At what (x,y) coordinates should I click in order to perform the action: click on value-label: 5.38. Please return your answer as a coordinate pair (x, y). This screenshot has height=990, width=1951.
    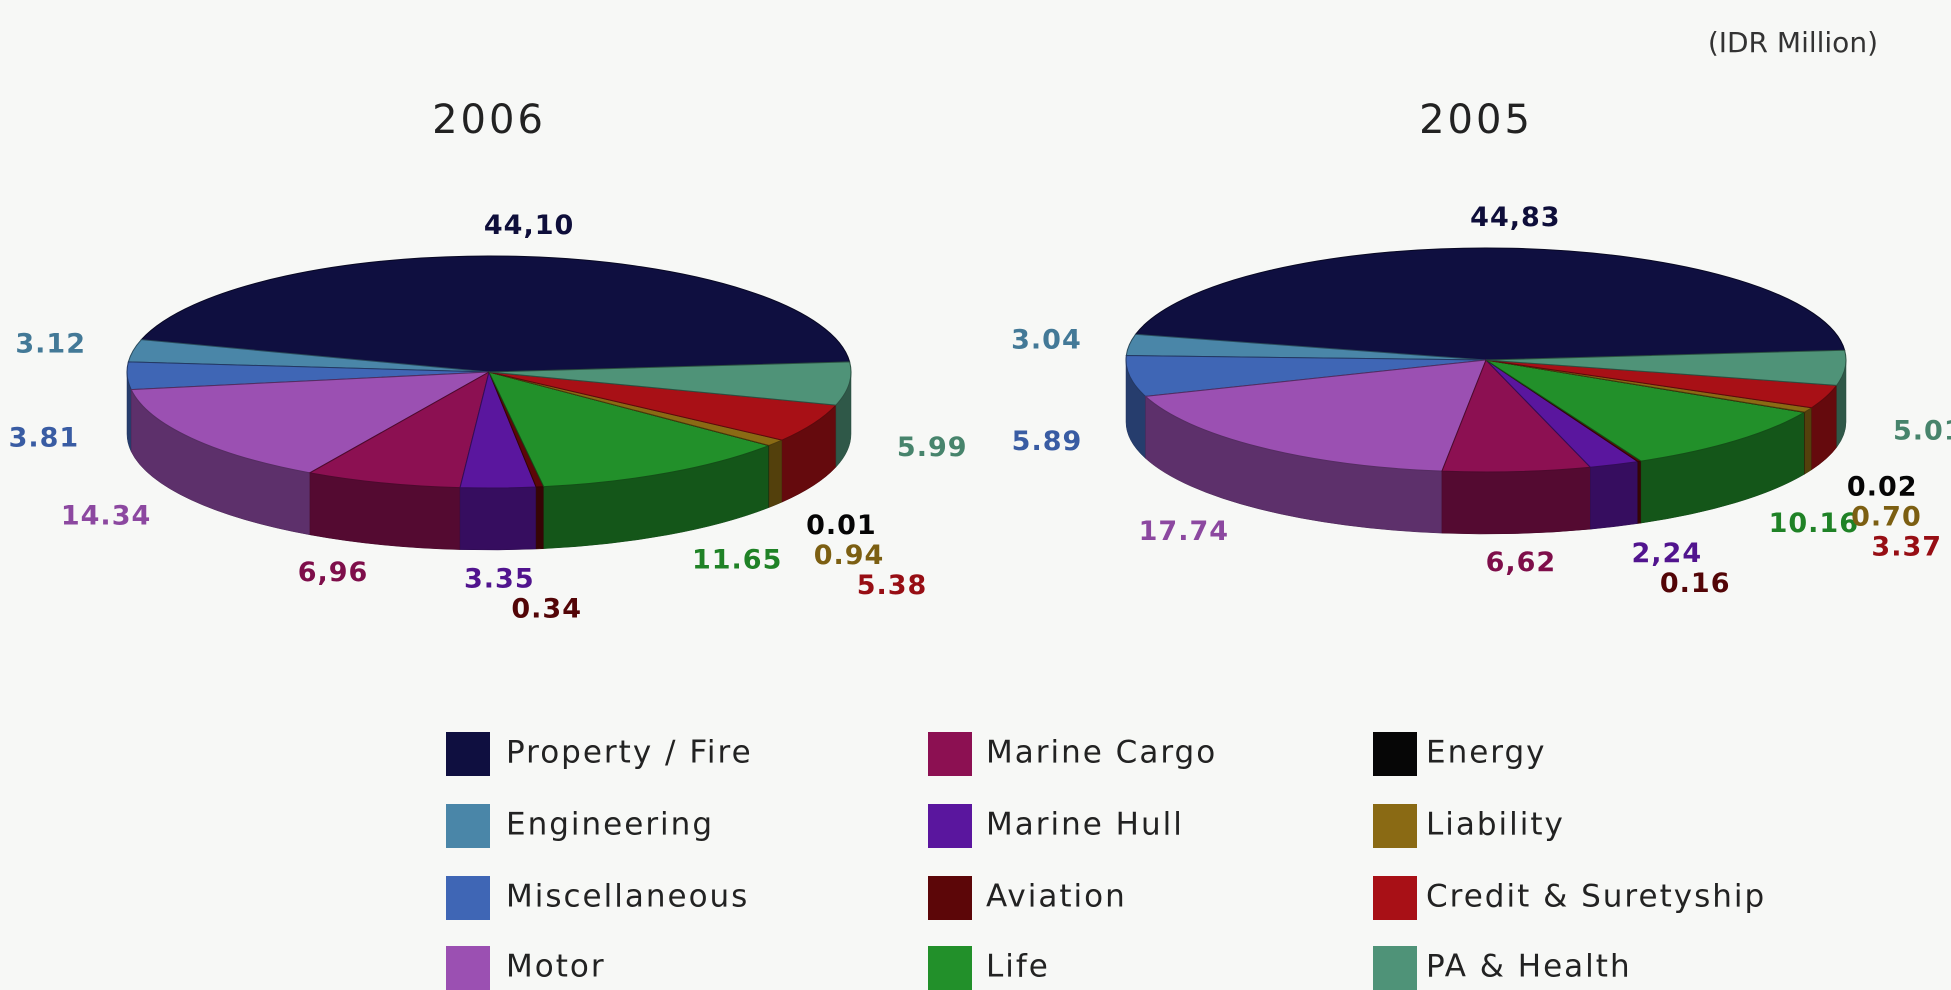
    Looking at the image, I should click on (892, 585).